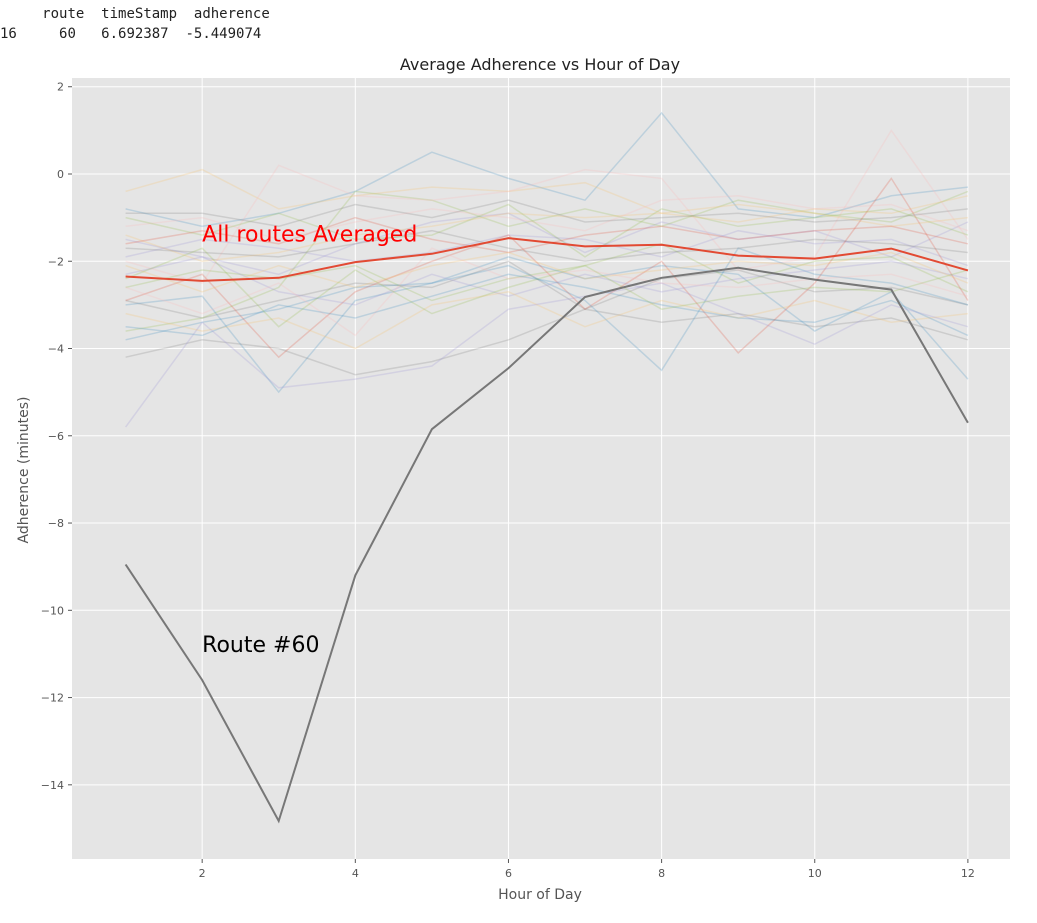  I want to click on annotation-all-routes: All routes Averaged, so click(309, 235).